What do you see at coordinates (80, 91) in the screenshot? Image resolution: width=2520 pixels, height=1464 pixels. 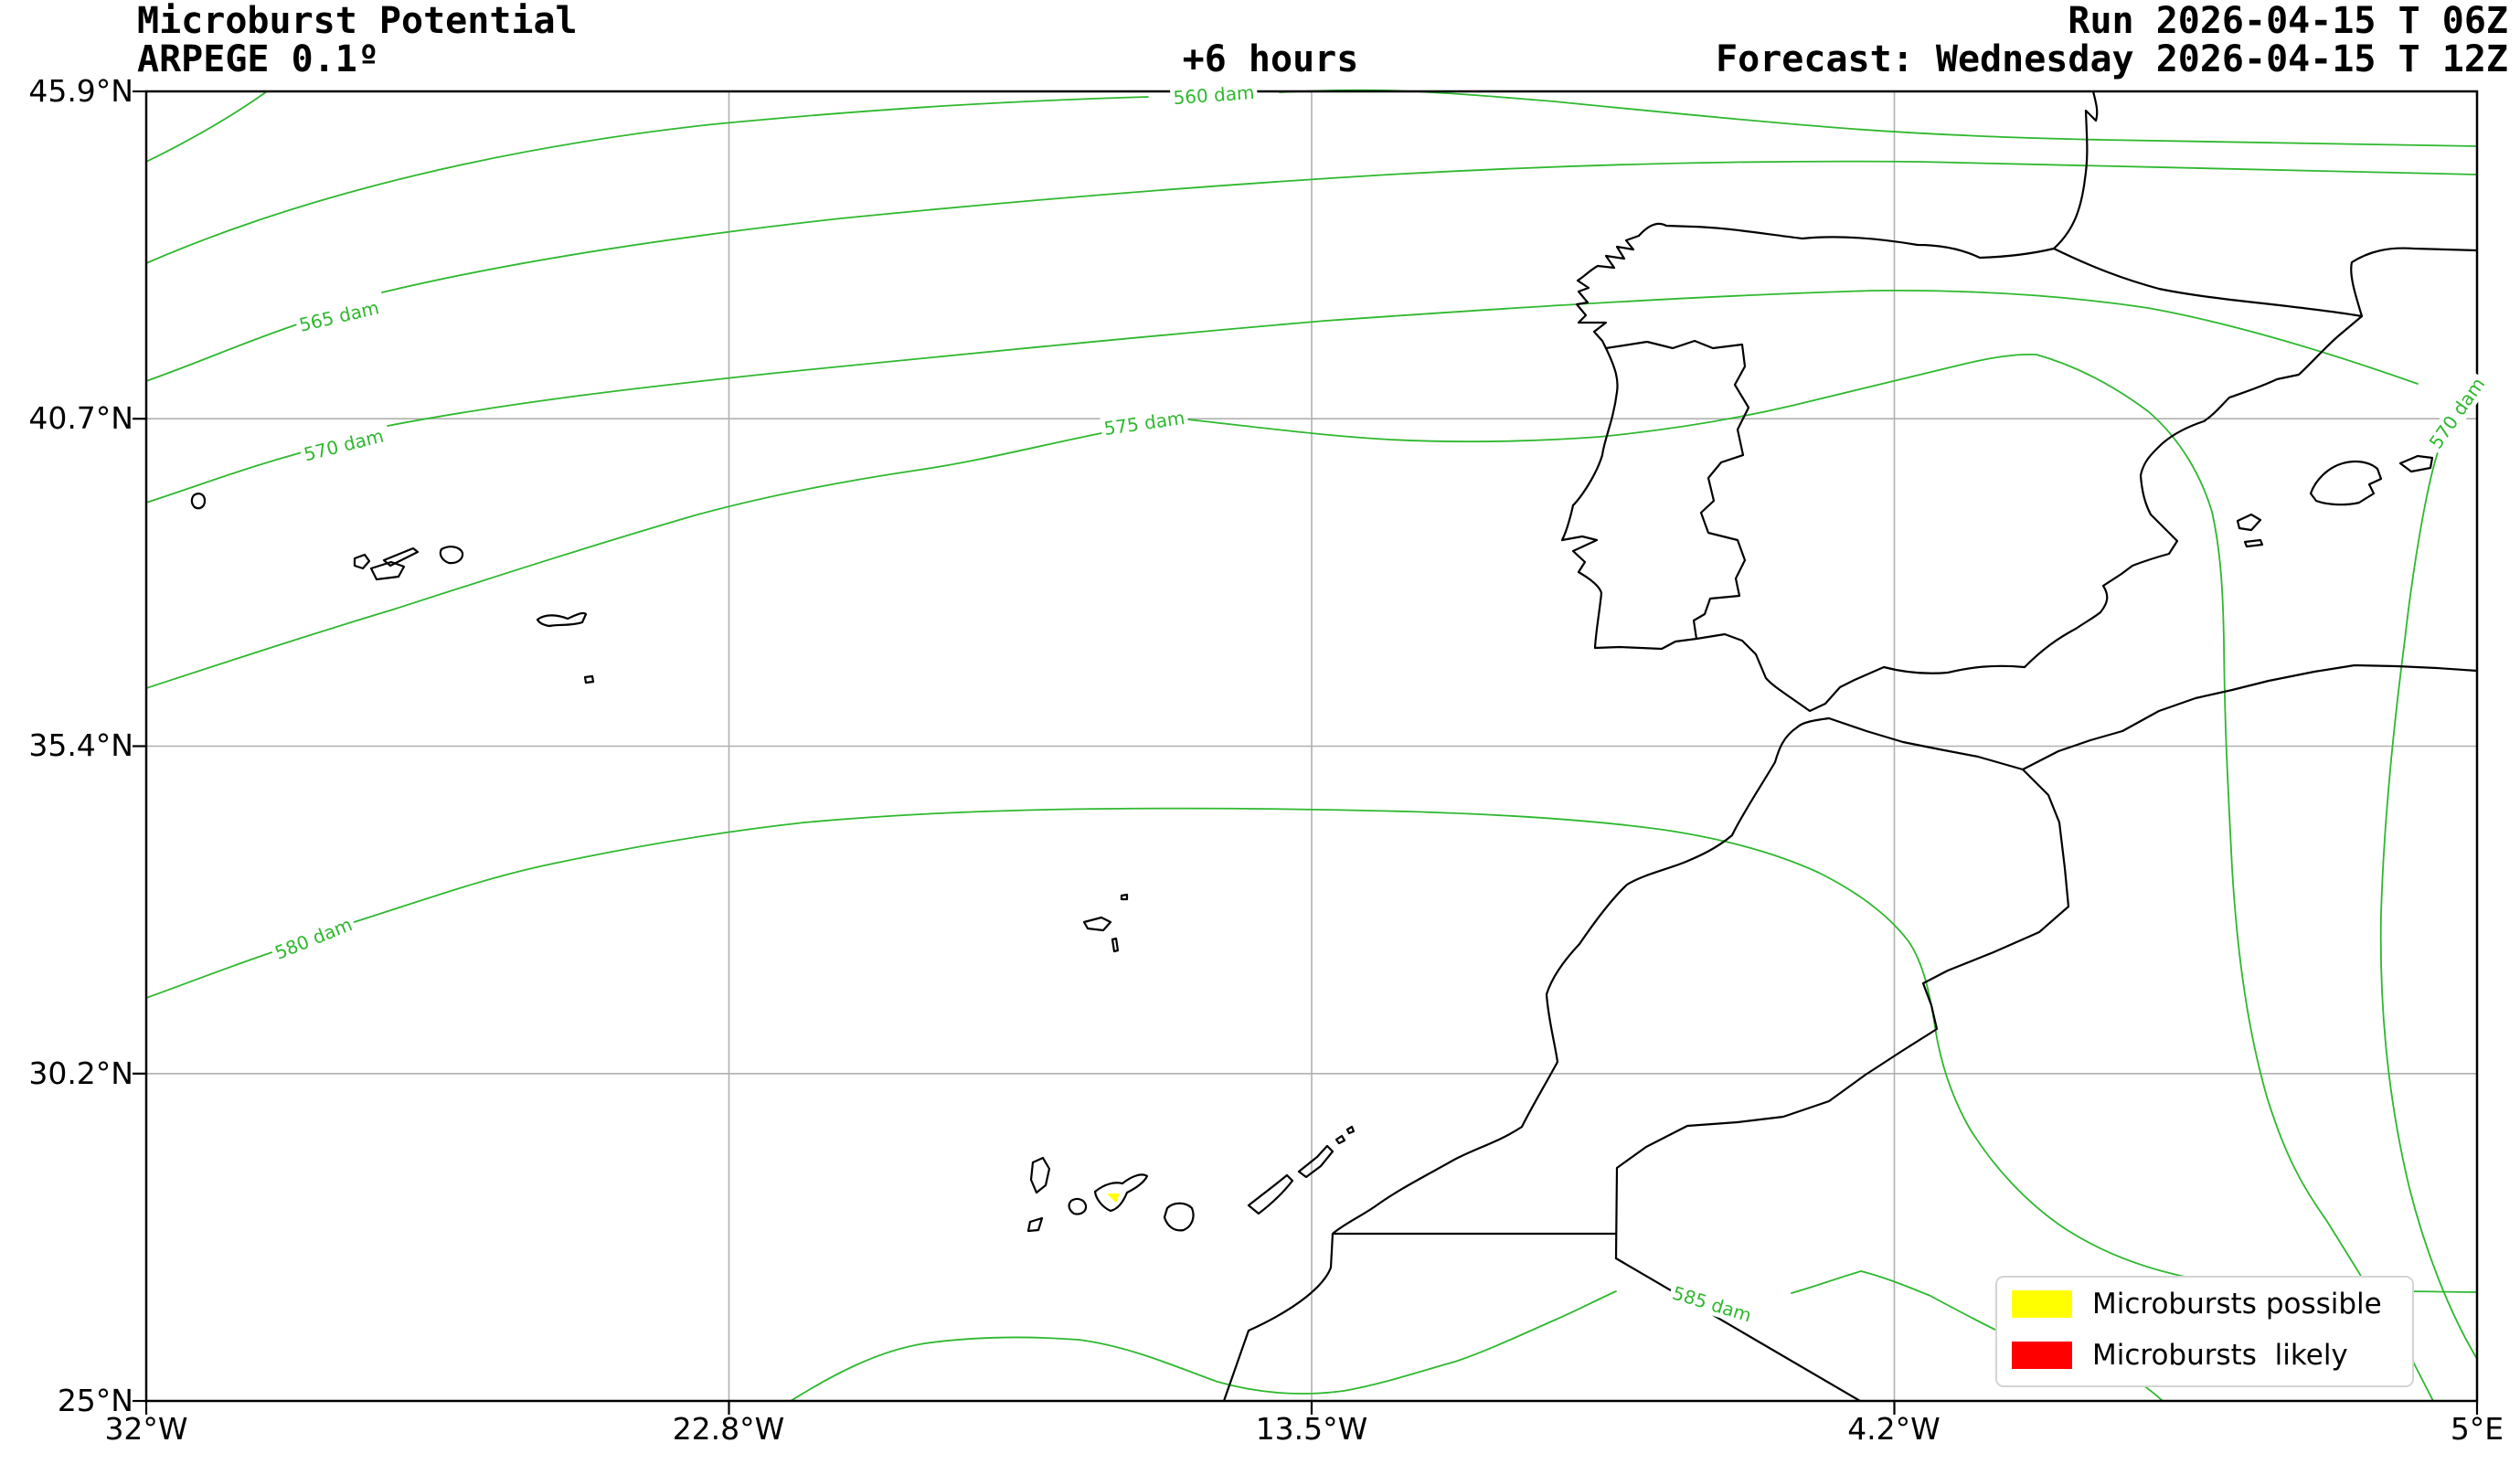 I see `ytick-45-9n: 45.9°N` at bounding box center [80, 91].